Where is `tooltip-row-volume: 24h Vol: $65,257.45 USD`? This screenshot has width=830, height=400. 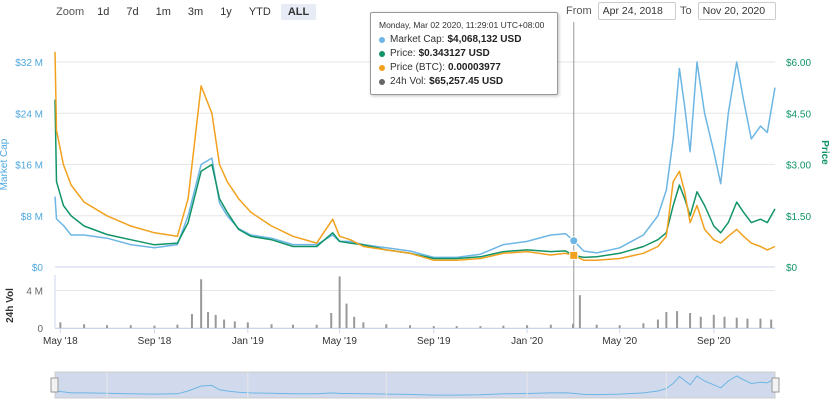 tooltip-row-volume: 24h Vol: $65,257.45 USD is located at coordinates (441, 81).